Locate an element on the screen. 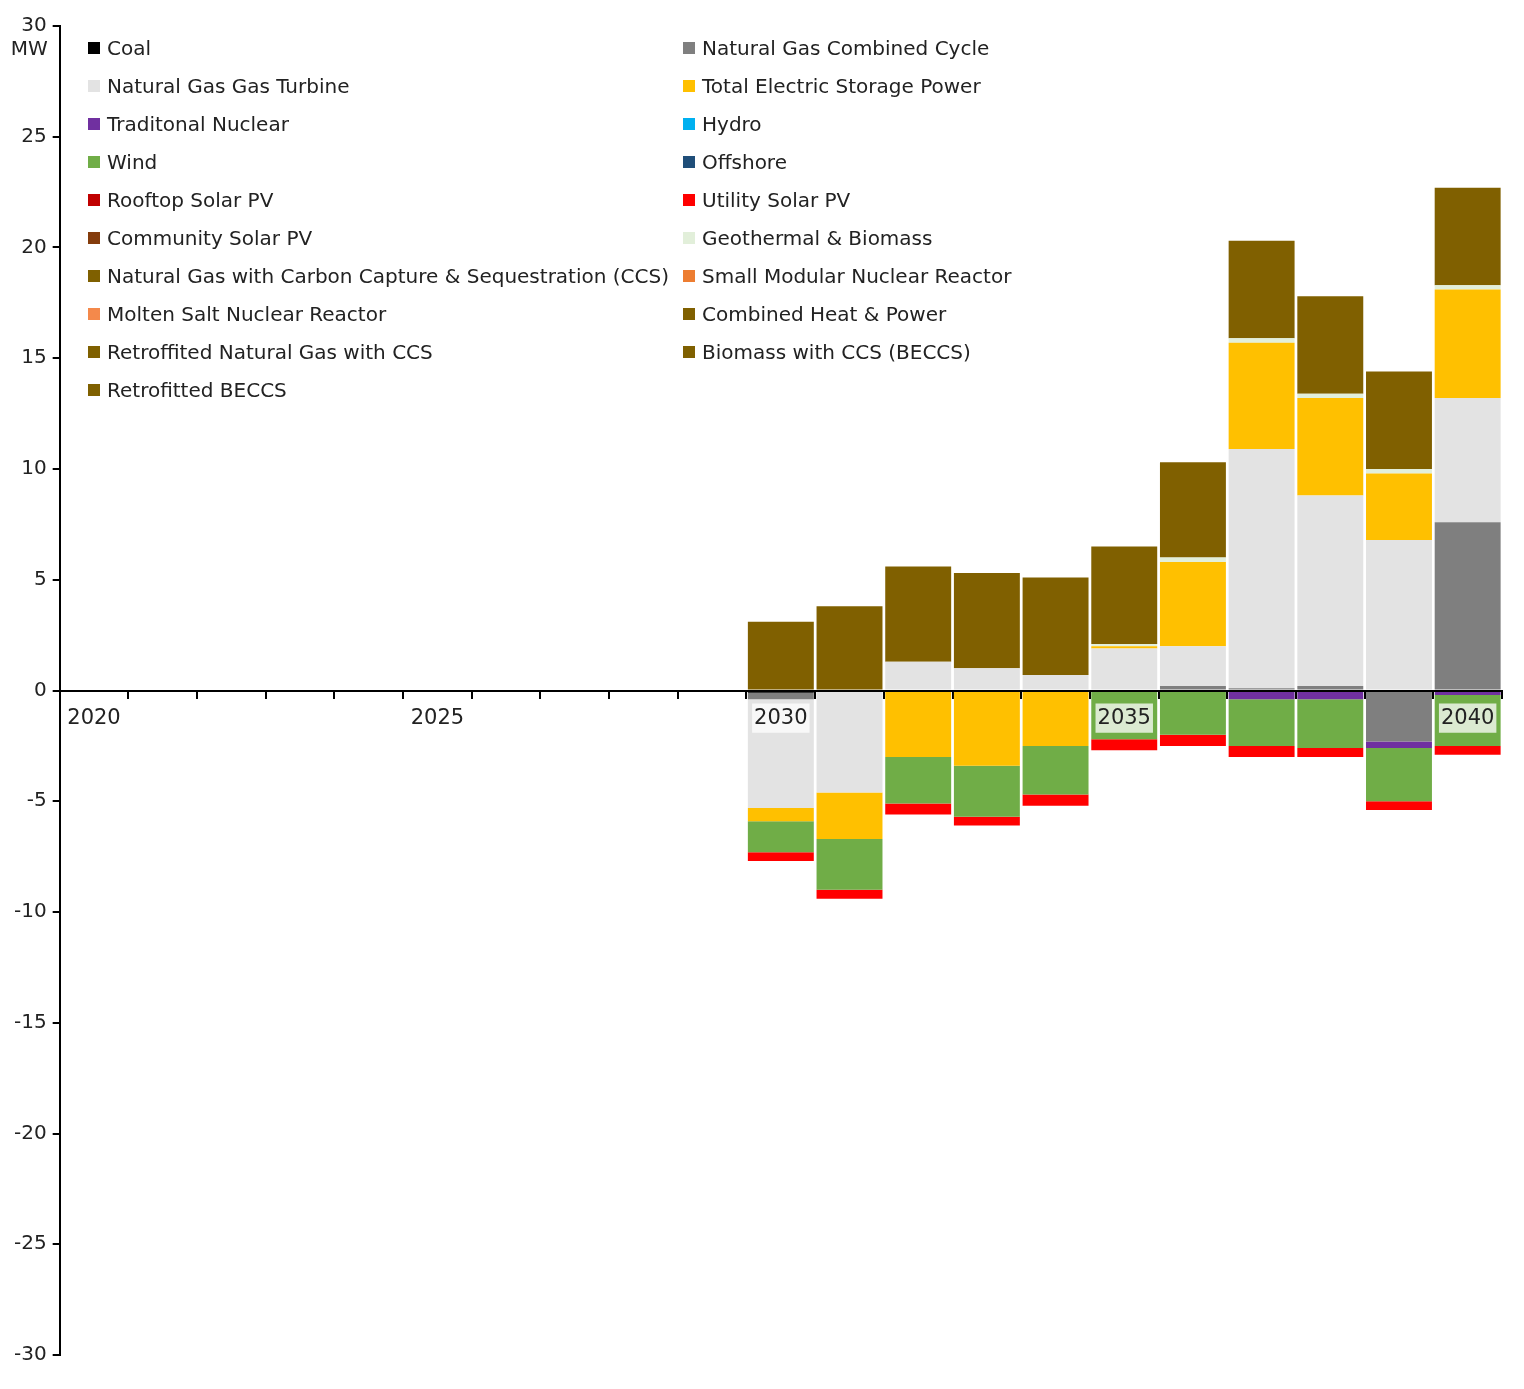  legend-label: Wind is located at coordinates (132, 162).